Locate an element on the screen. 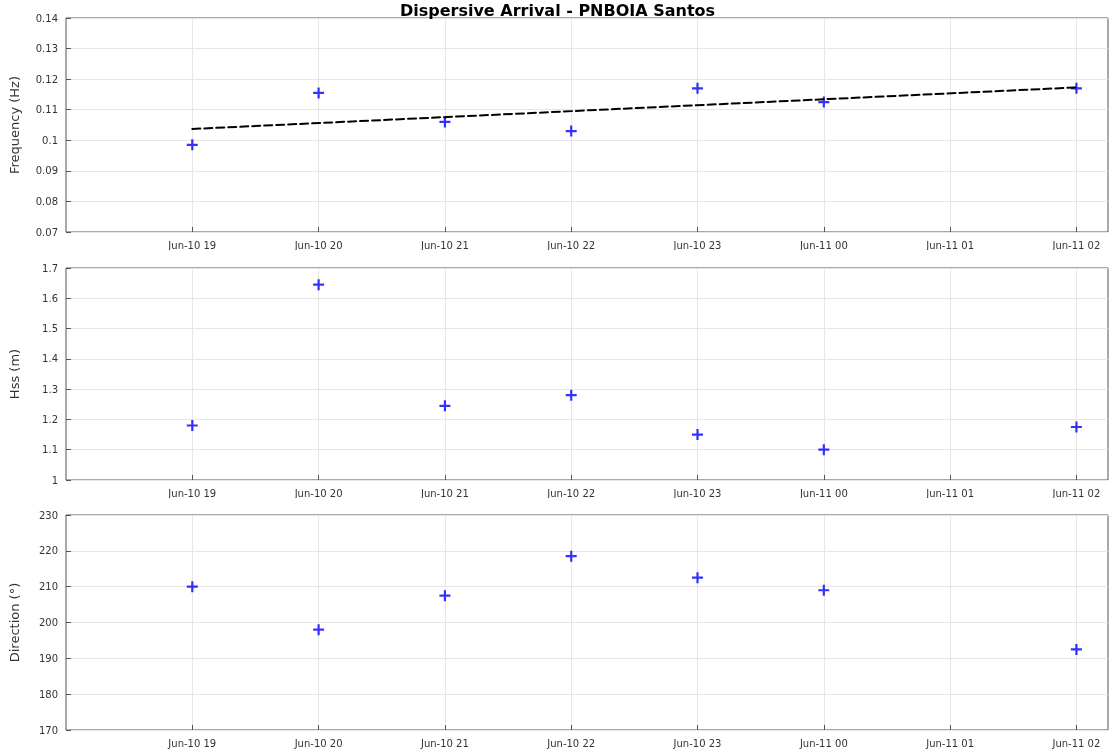 The width and height of the screenshot is (1115, 752). y-tick-label: 230 is located at coordinates (48, 515).